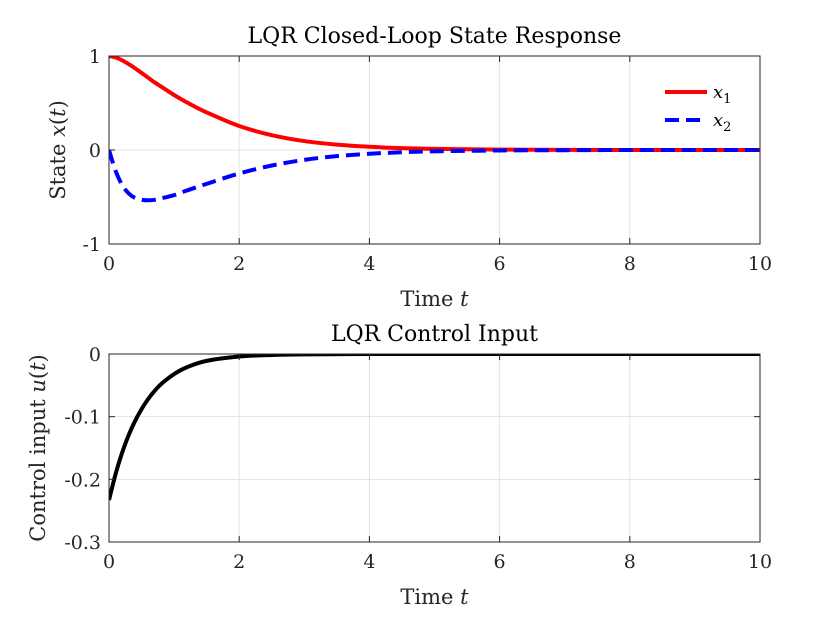  Describe the element at coordinates (82, 543) in the screenshot. I see `y-tick-label: -0.3` at that location.